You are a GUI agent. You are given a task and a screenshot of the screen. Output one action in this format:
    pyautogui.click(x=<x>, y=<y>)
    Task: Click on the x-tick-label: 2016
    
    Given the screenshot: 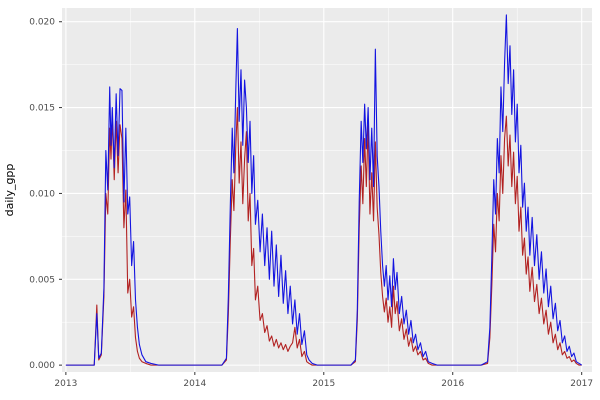 What is the action you would take?
    pyautogui.click(x=452, y=384)
    